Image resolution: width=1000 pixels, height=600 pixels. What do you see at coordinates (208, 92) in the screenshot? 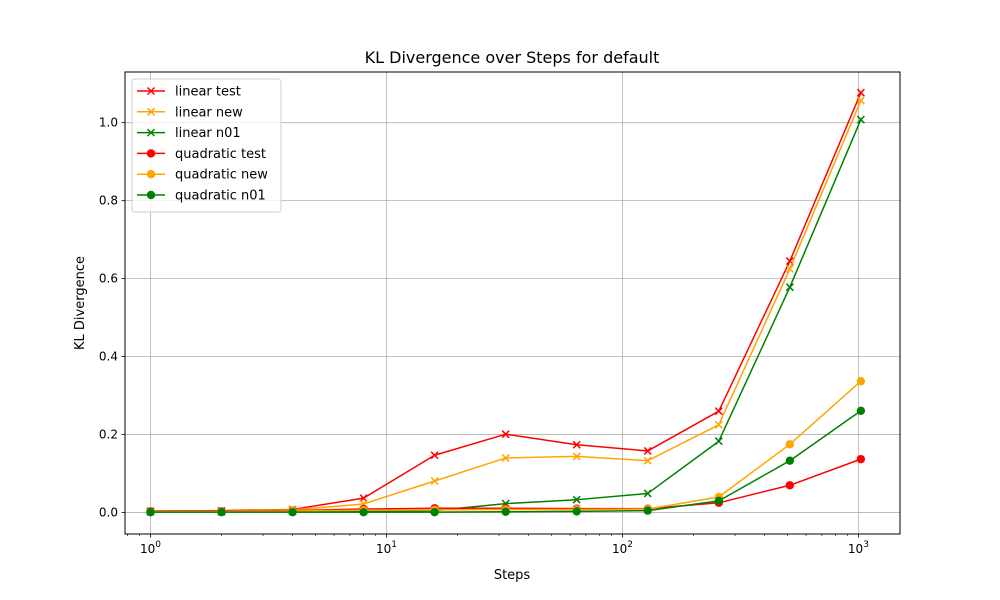
I see `legend-label: linear test` at bounding box center [208, 92].